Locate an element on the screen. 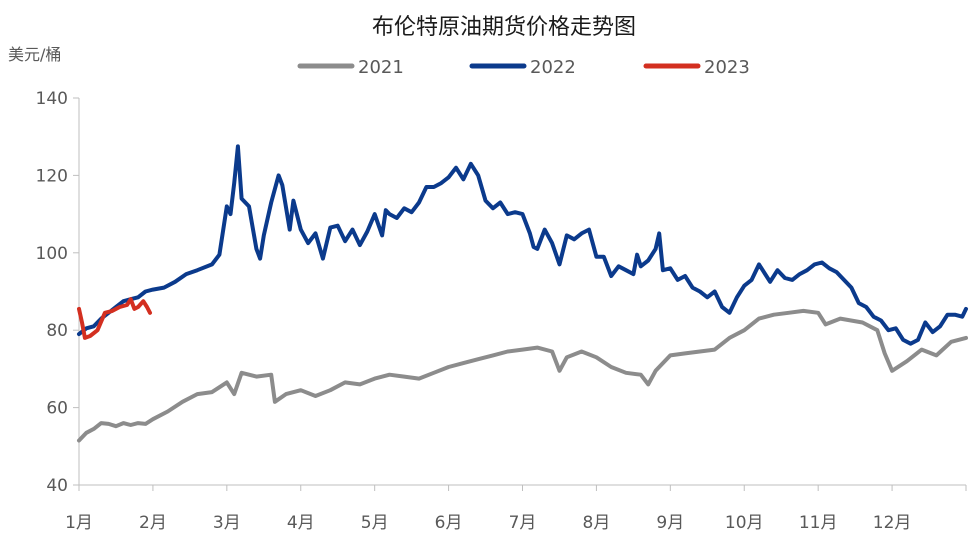 The image size is (974, 541). legend-label-2023: 2023 is located at coordinates (727, 67).